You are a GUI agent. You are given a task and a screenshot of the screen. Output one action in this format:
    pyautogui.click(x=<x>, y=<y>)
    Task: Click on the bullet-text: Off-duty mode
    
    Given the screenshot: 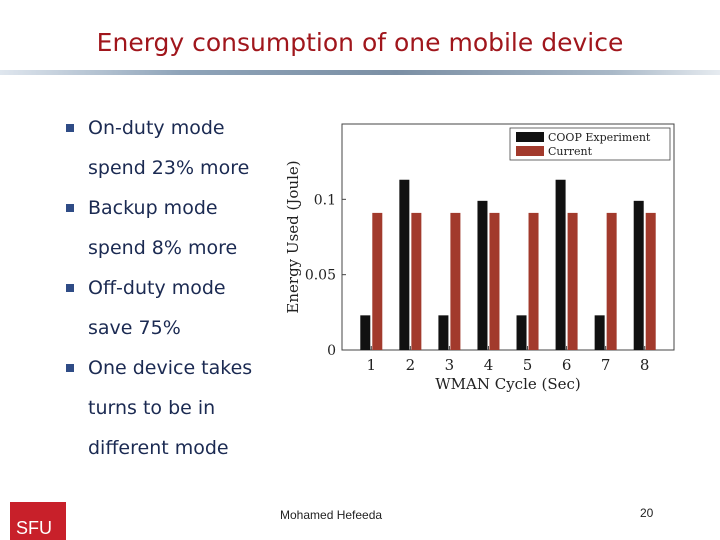 What is the action you would take?
    pyautogui.click(x=157, y=288)
    